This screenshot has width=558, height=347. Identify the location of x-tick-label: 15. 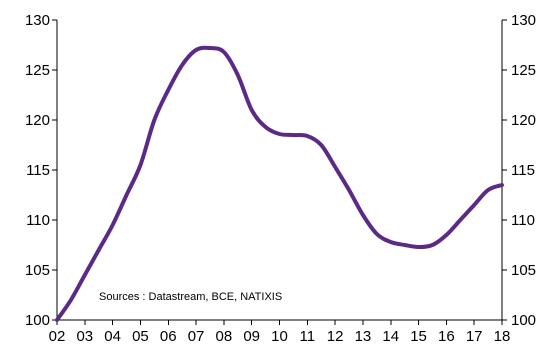
(418, 336).